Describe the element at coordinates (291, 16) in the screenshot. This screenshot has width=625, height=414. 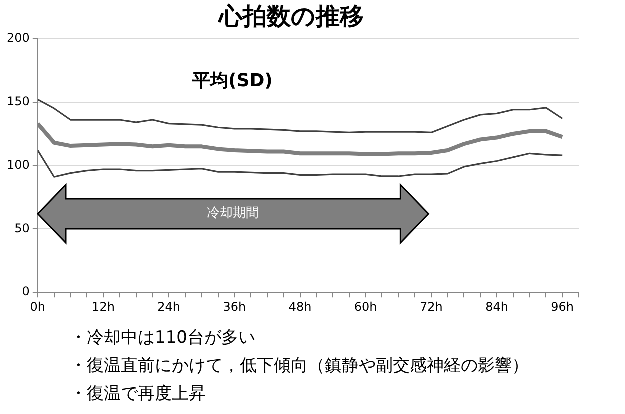
I see `chart-title: 心拍数の推移` at that location.